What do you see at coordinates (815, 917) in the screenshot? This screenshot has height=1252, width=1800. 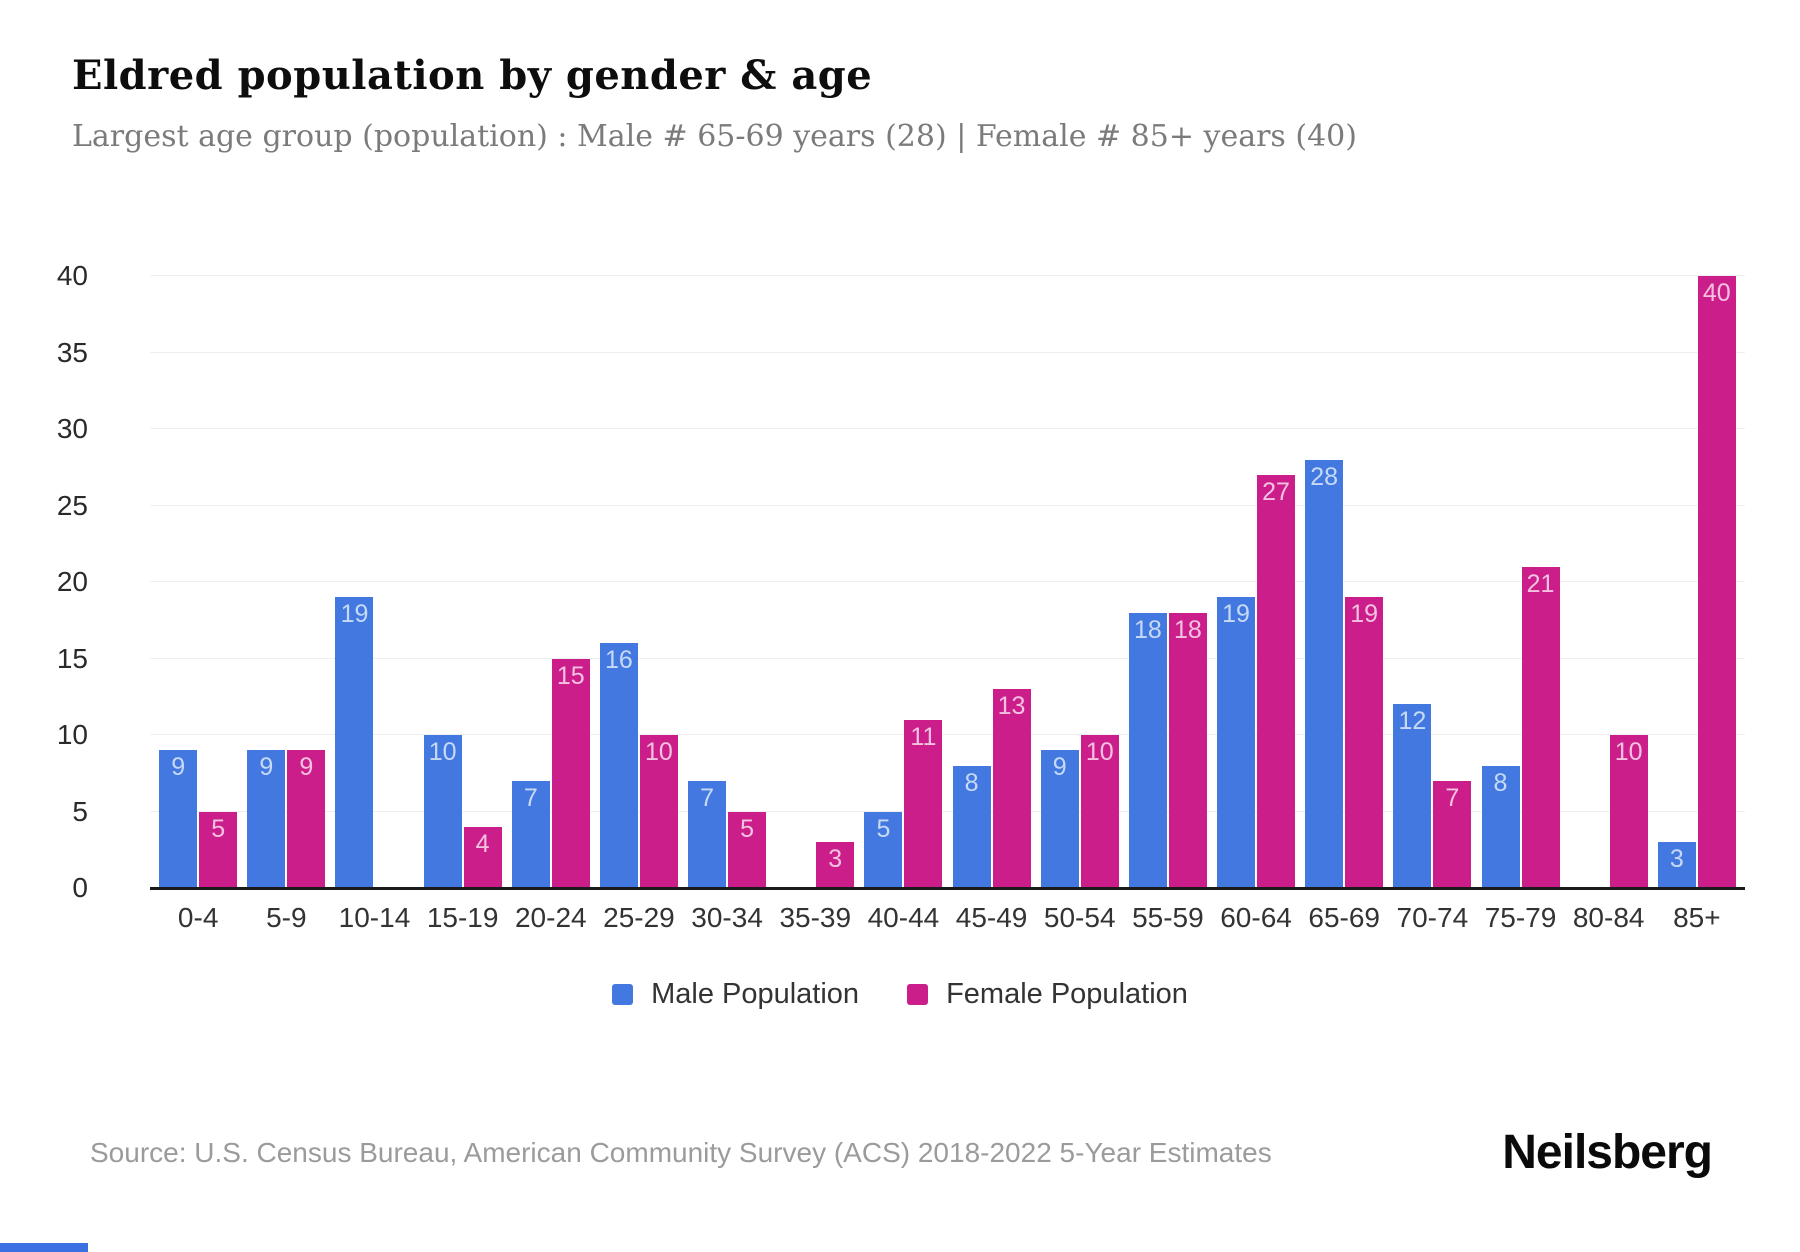 I see `x-axis-label-35-39: 35-39` at bounding box center [815, 917].